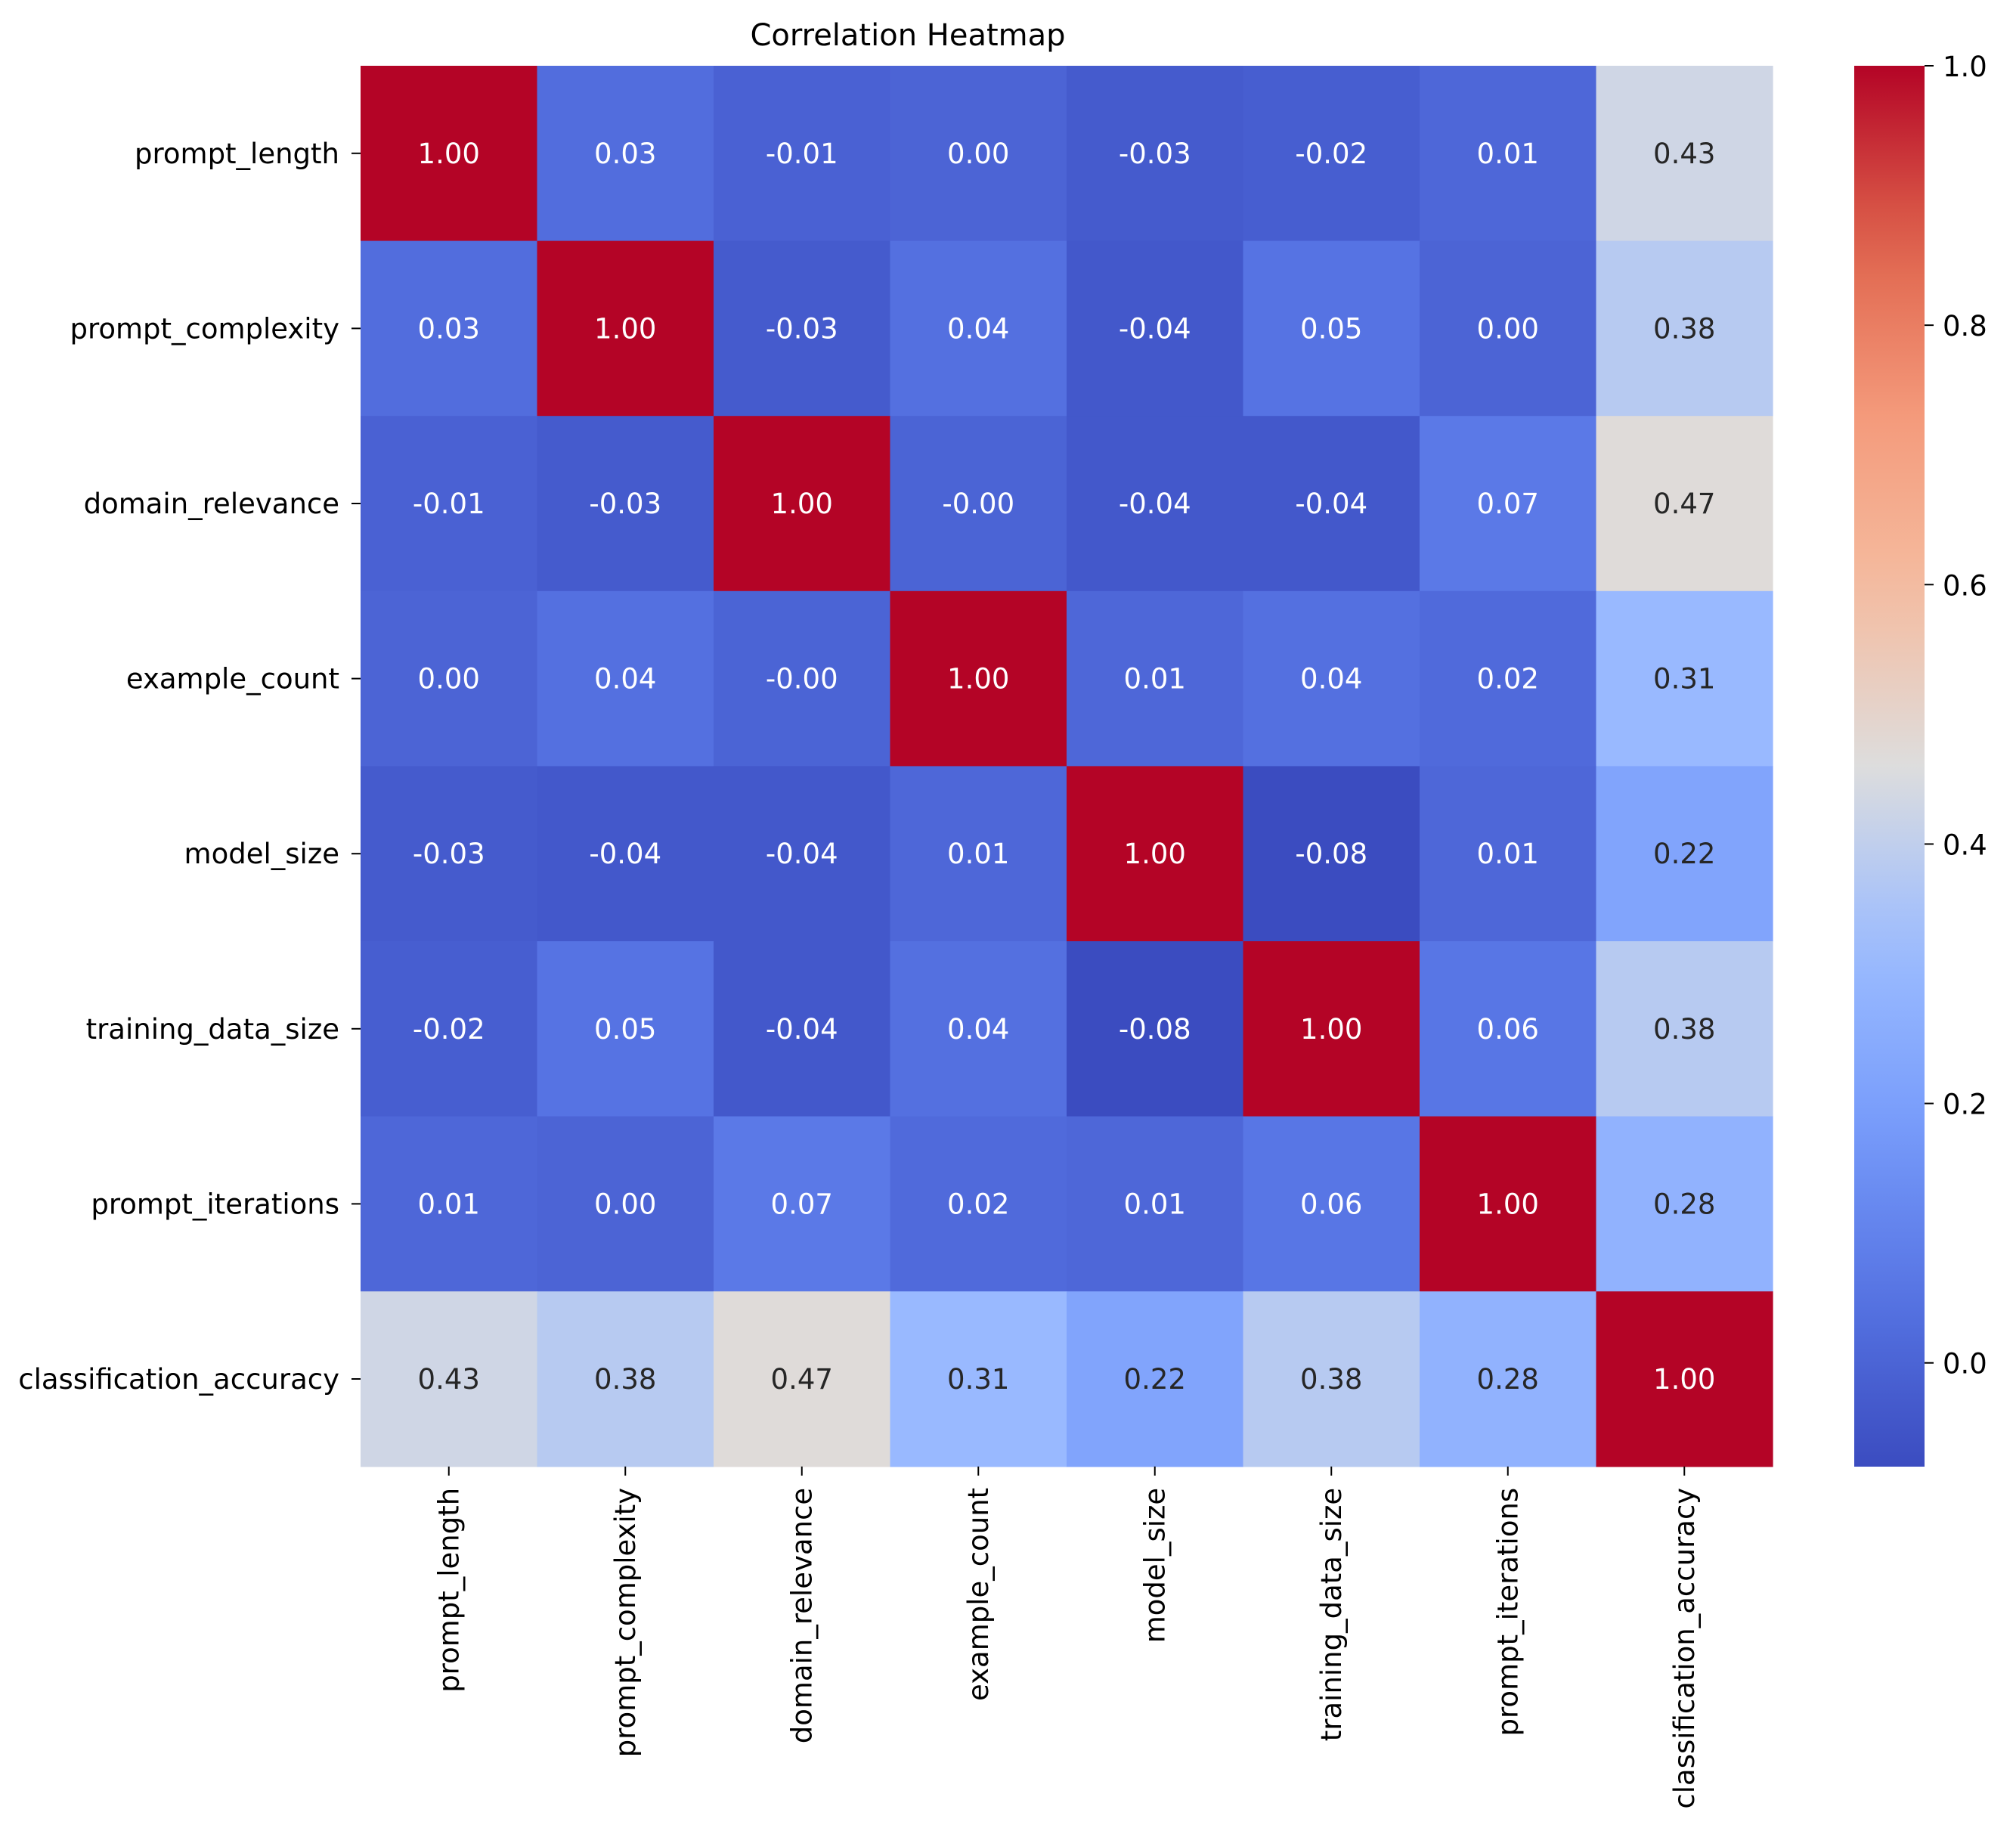  I want to click on cell-value-label: -0.08, so click(1155, 1029).